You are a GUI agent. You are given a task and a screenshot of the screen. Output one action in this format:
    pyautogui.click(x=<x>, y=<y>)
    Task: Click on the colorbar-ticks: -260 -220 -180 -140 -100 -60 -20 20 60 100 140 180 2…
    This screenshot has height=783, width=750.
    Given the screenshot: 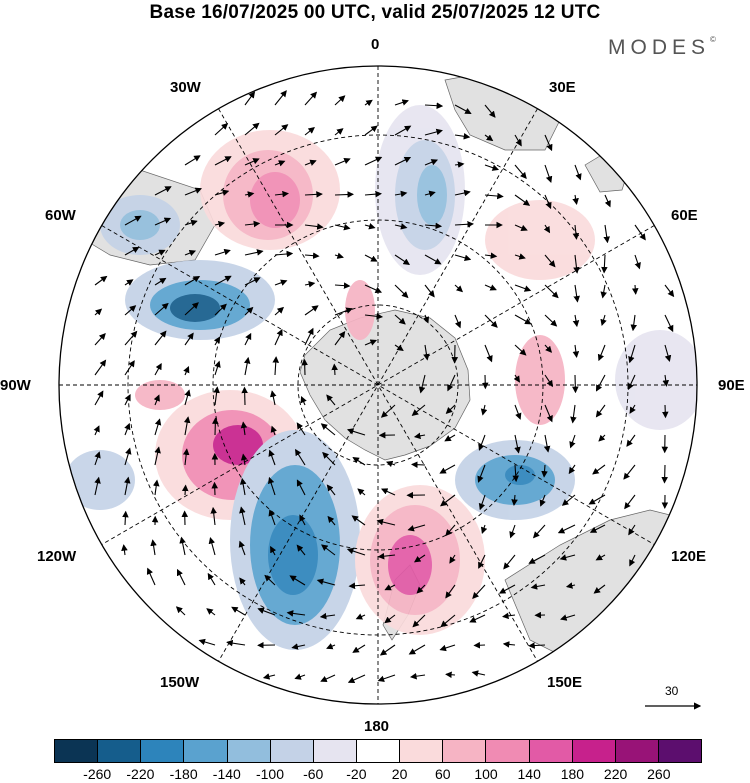 What is the action you would take?
    pyautogui.click(x=378, y=774)
    